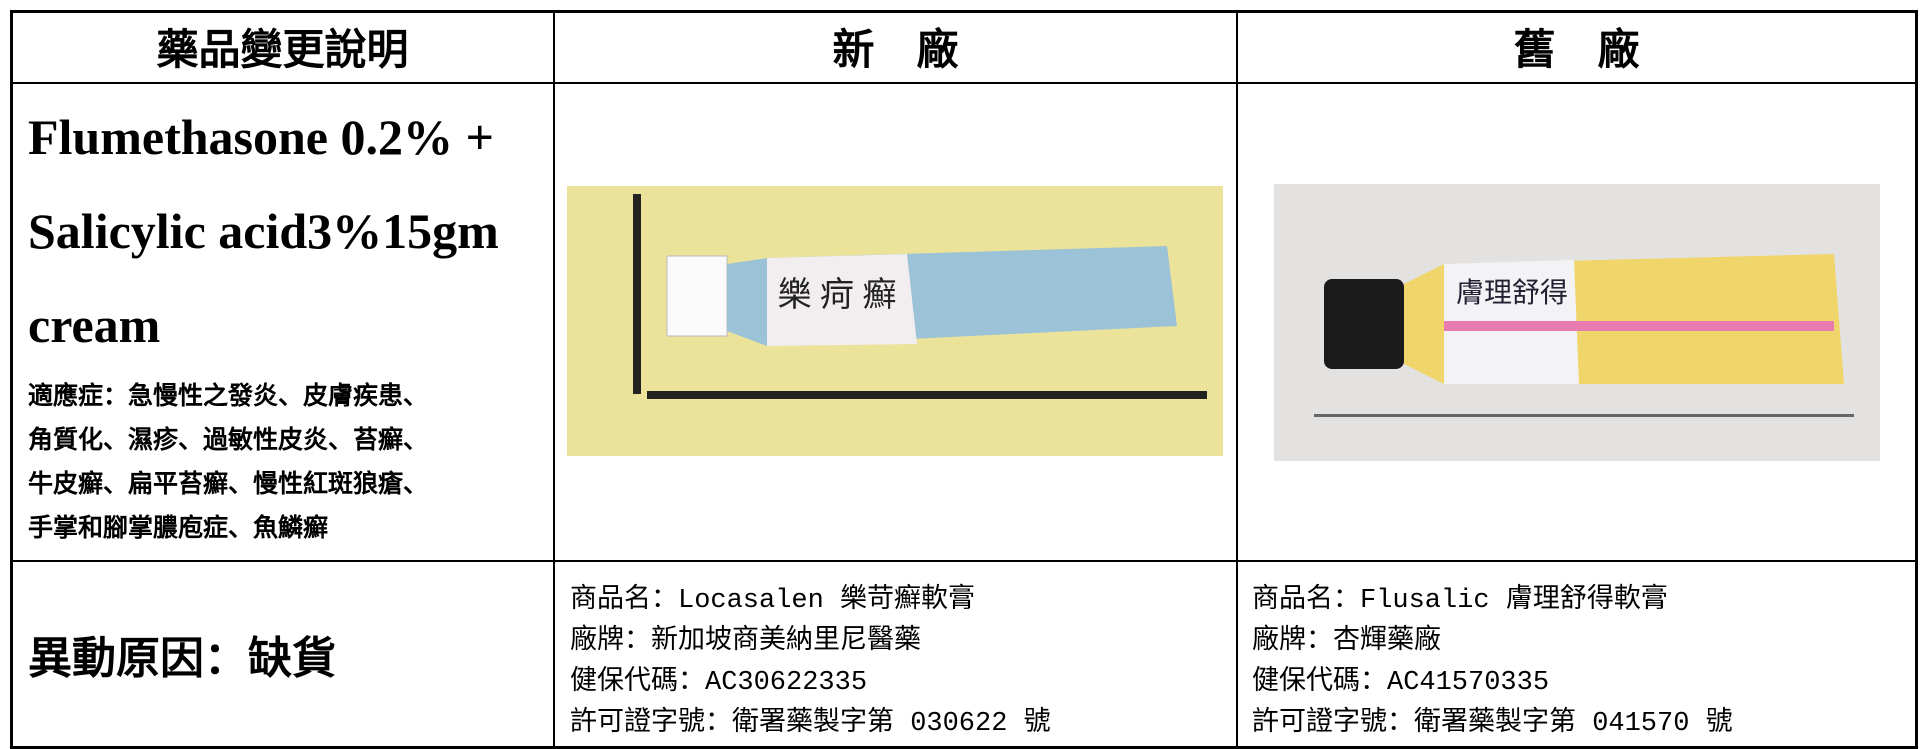  What do you see at coordinates (178, 528) in the screenshot?
I see `indication-line: 手掌和腳掌膿庖症、魚鱗癬` at bounding box center [178, 528].